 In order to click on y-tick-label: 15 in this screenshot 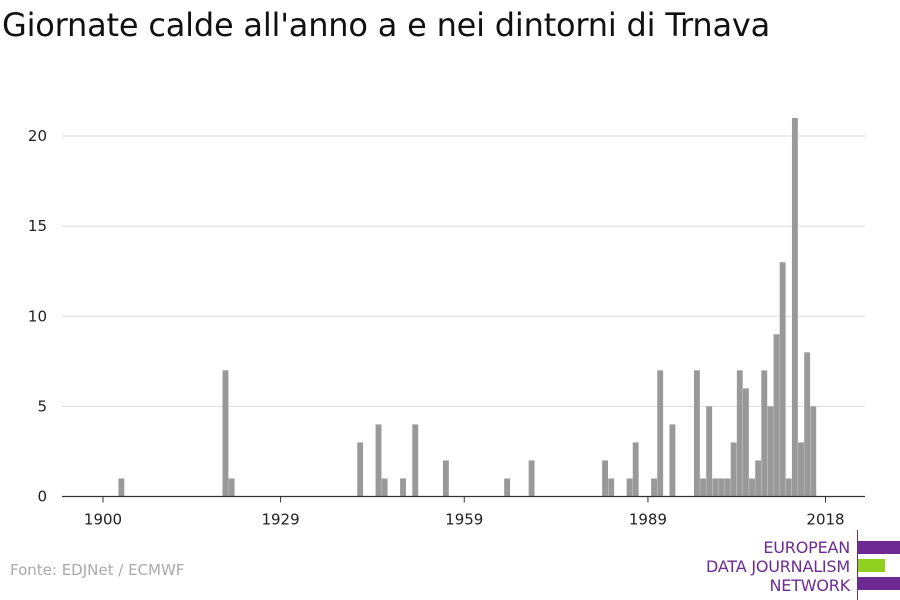, I will do `click(37, 226)`.